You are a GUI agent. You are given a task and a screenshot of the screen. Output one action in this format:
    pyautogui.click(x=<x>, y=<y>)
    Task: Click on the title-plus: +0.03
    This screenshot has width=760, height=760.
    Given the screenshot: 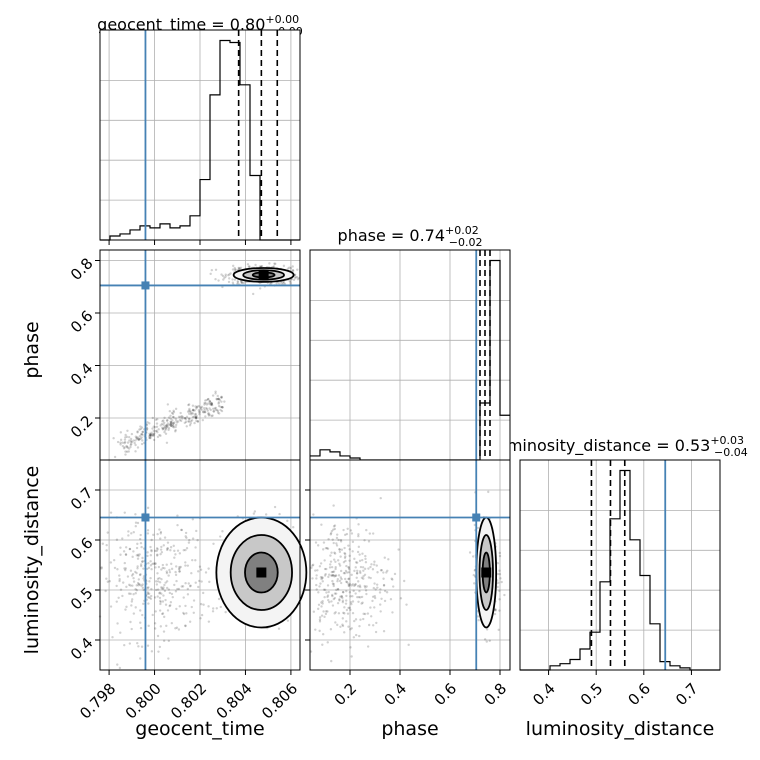 What is the action you would take?
    pyautogui.click(x=727, y=440)
    